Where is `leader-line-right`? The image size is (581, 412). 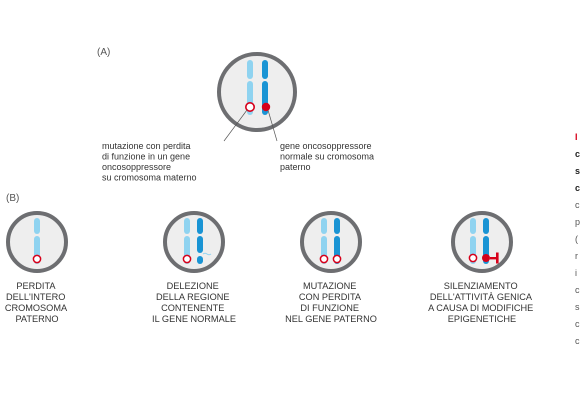 leader-line-right is located at coordinates (272, 125).